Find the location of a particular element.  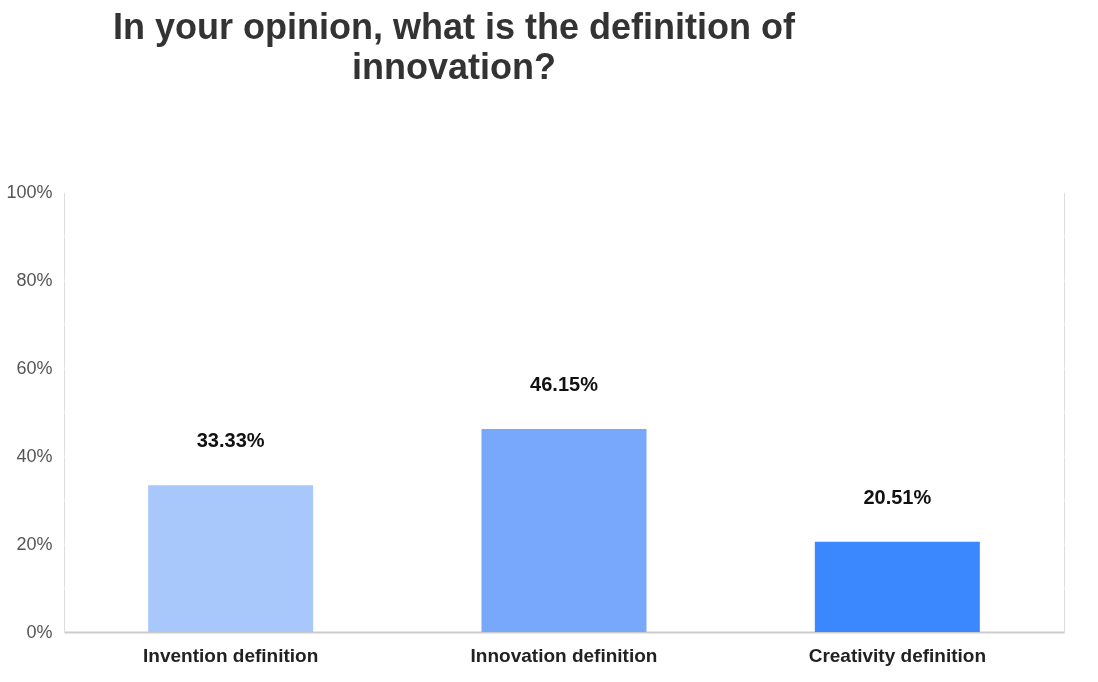

data-label: 33.33% is located at coordinates (230, 440).